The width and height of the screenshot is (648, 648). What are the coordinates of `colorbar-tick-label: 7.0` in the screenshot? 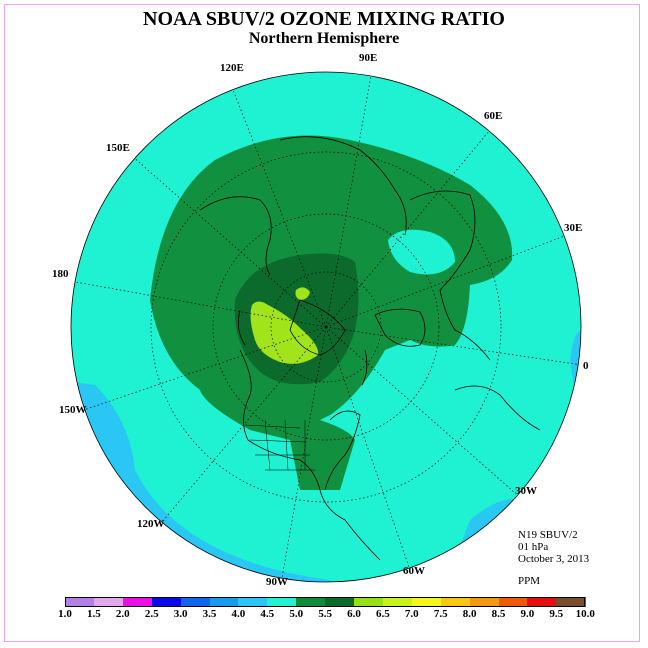 It's located at (411, 614).